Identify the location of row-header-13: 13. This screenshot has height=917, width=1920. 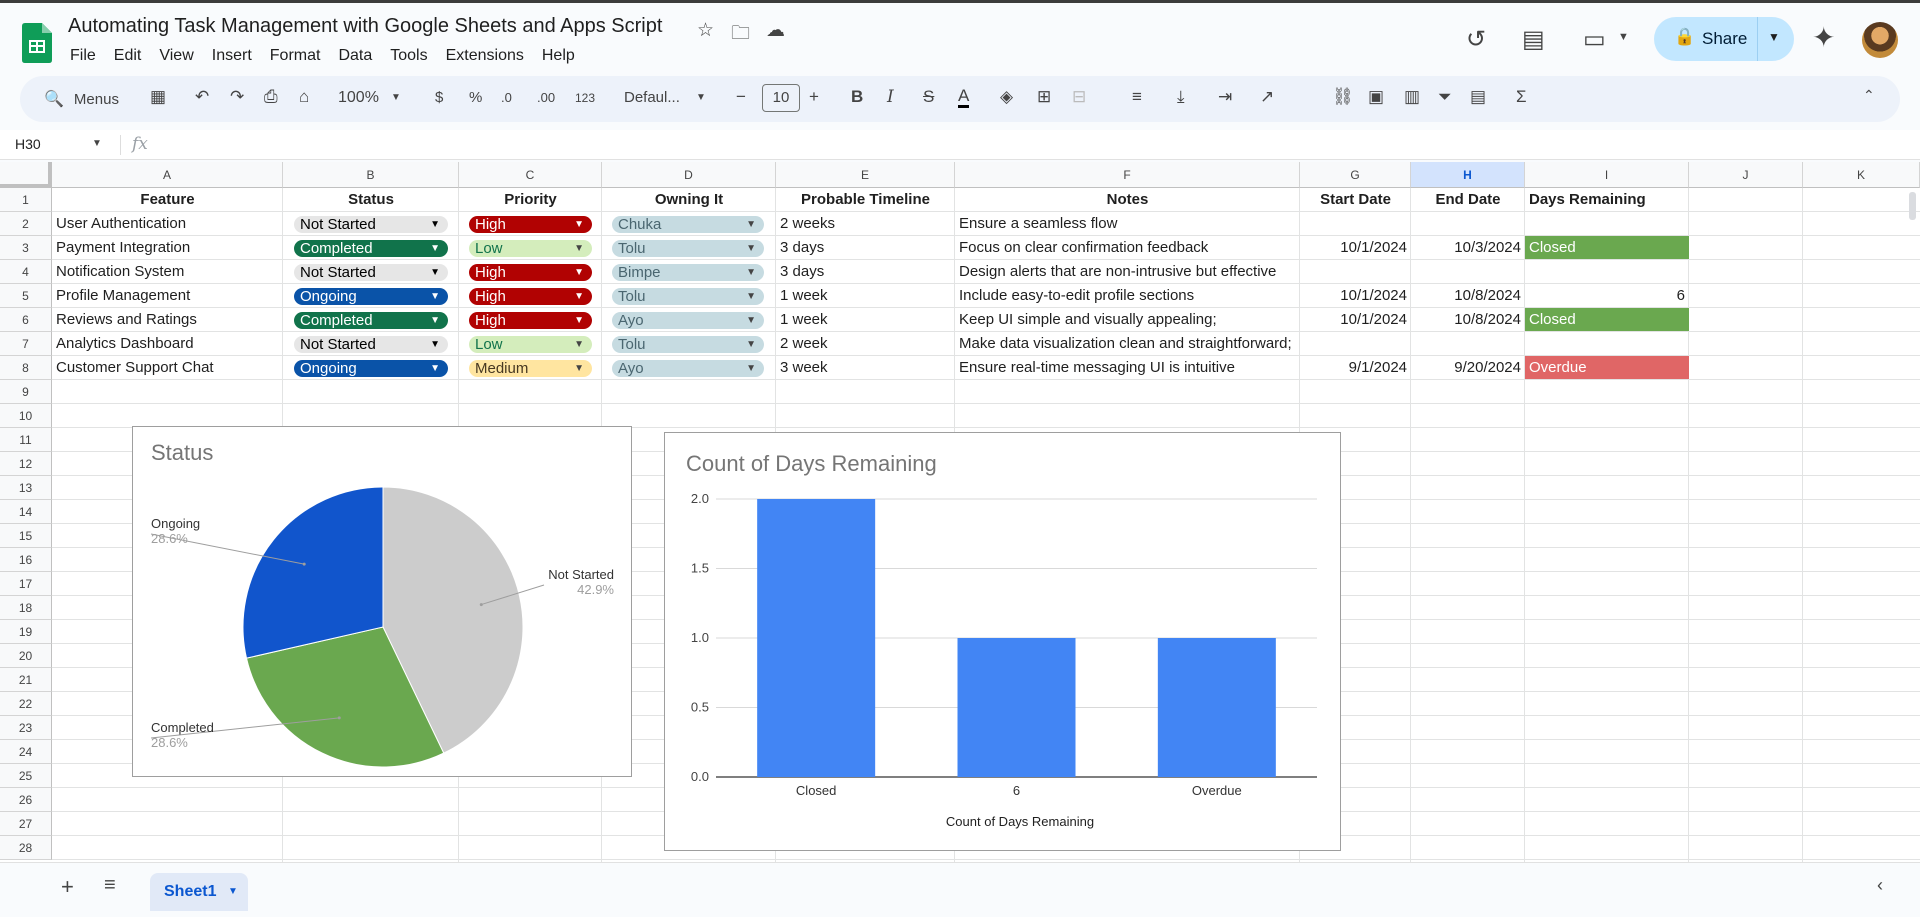
(26, 488).